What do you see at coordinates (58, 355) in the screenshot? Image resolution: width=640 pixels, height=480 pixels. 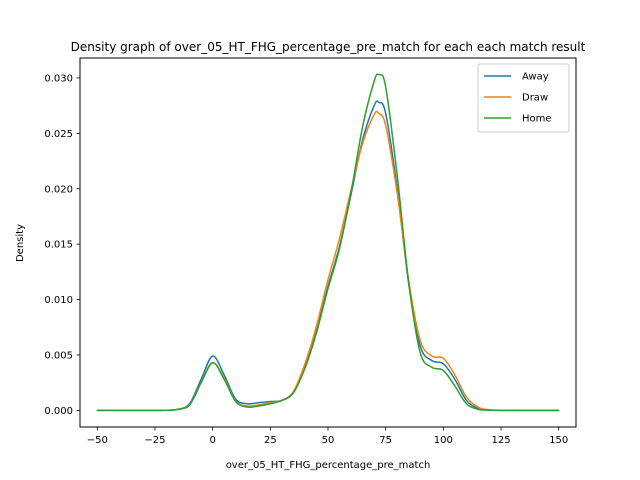 I see `y-tick-label: 0.005` at bounding box center [58, 355].